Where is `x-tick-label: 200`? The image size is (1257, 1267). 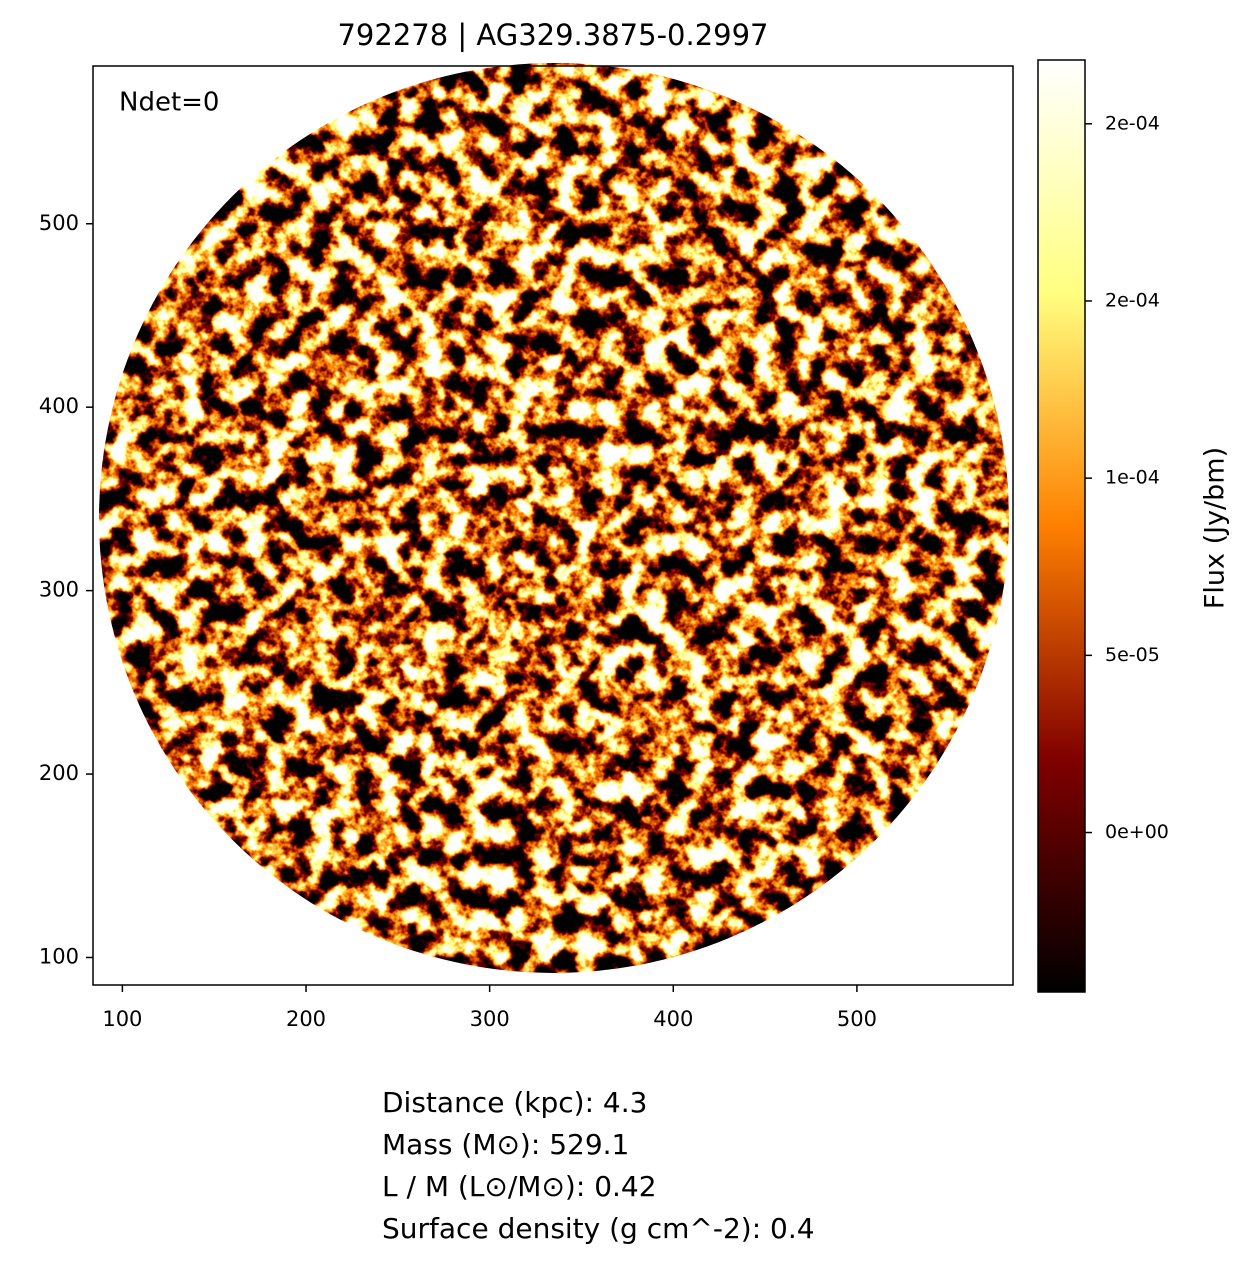
x-tick-label: 200 is located at coordinates (306, 1019).